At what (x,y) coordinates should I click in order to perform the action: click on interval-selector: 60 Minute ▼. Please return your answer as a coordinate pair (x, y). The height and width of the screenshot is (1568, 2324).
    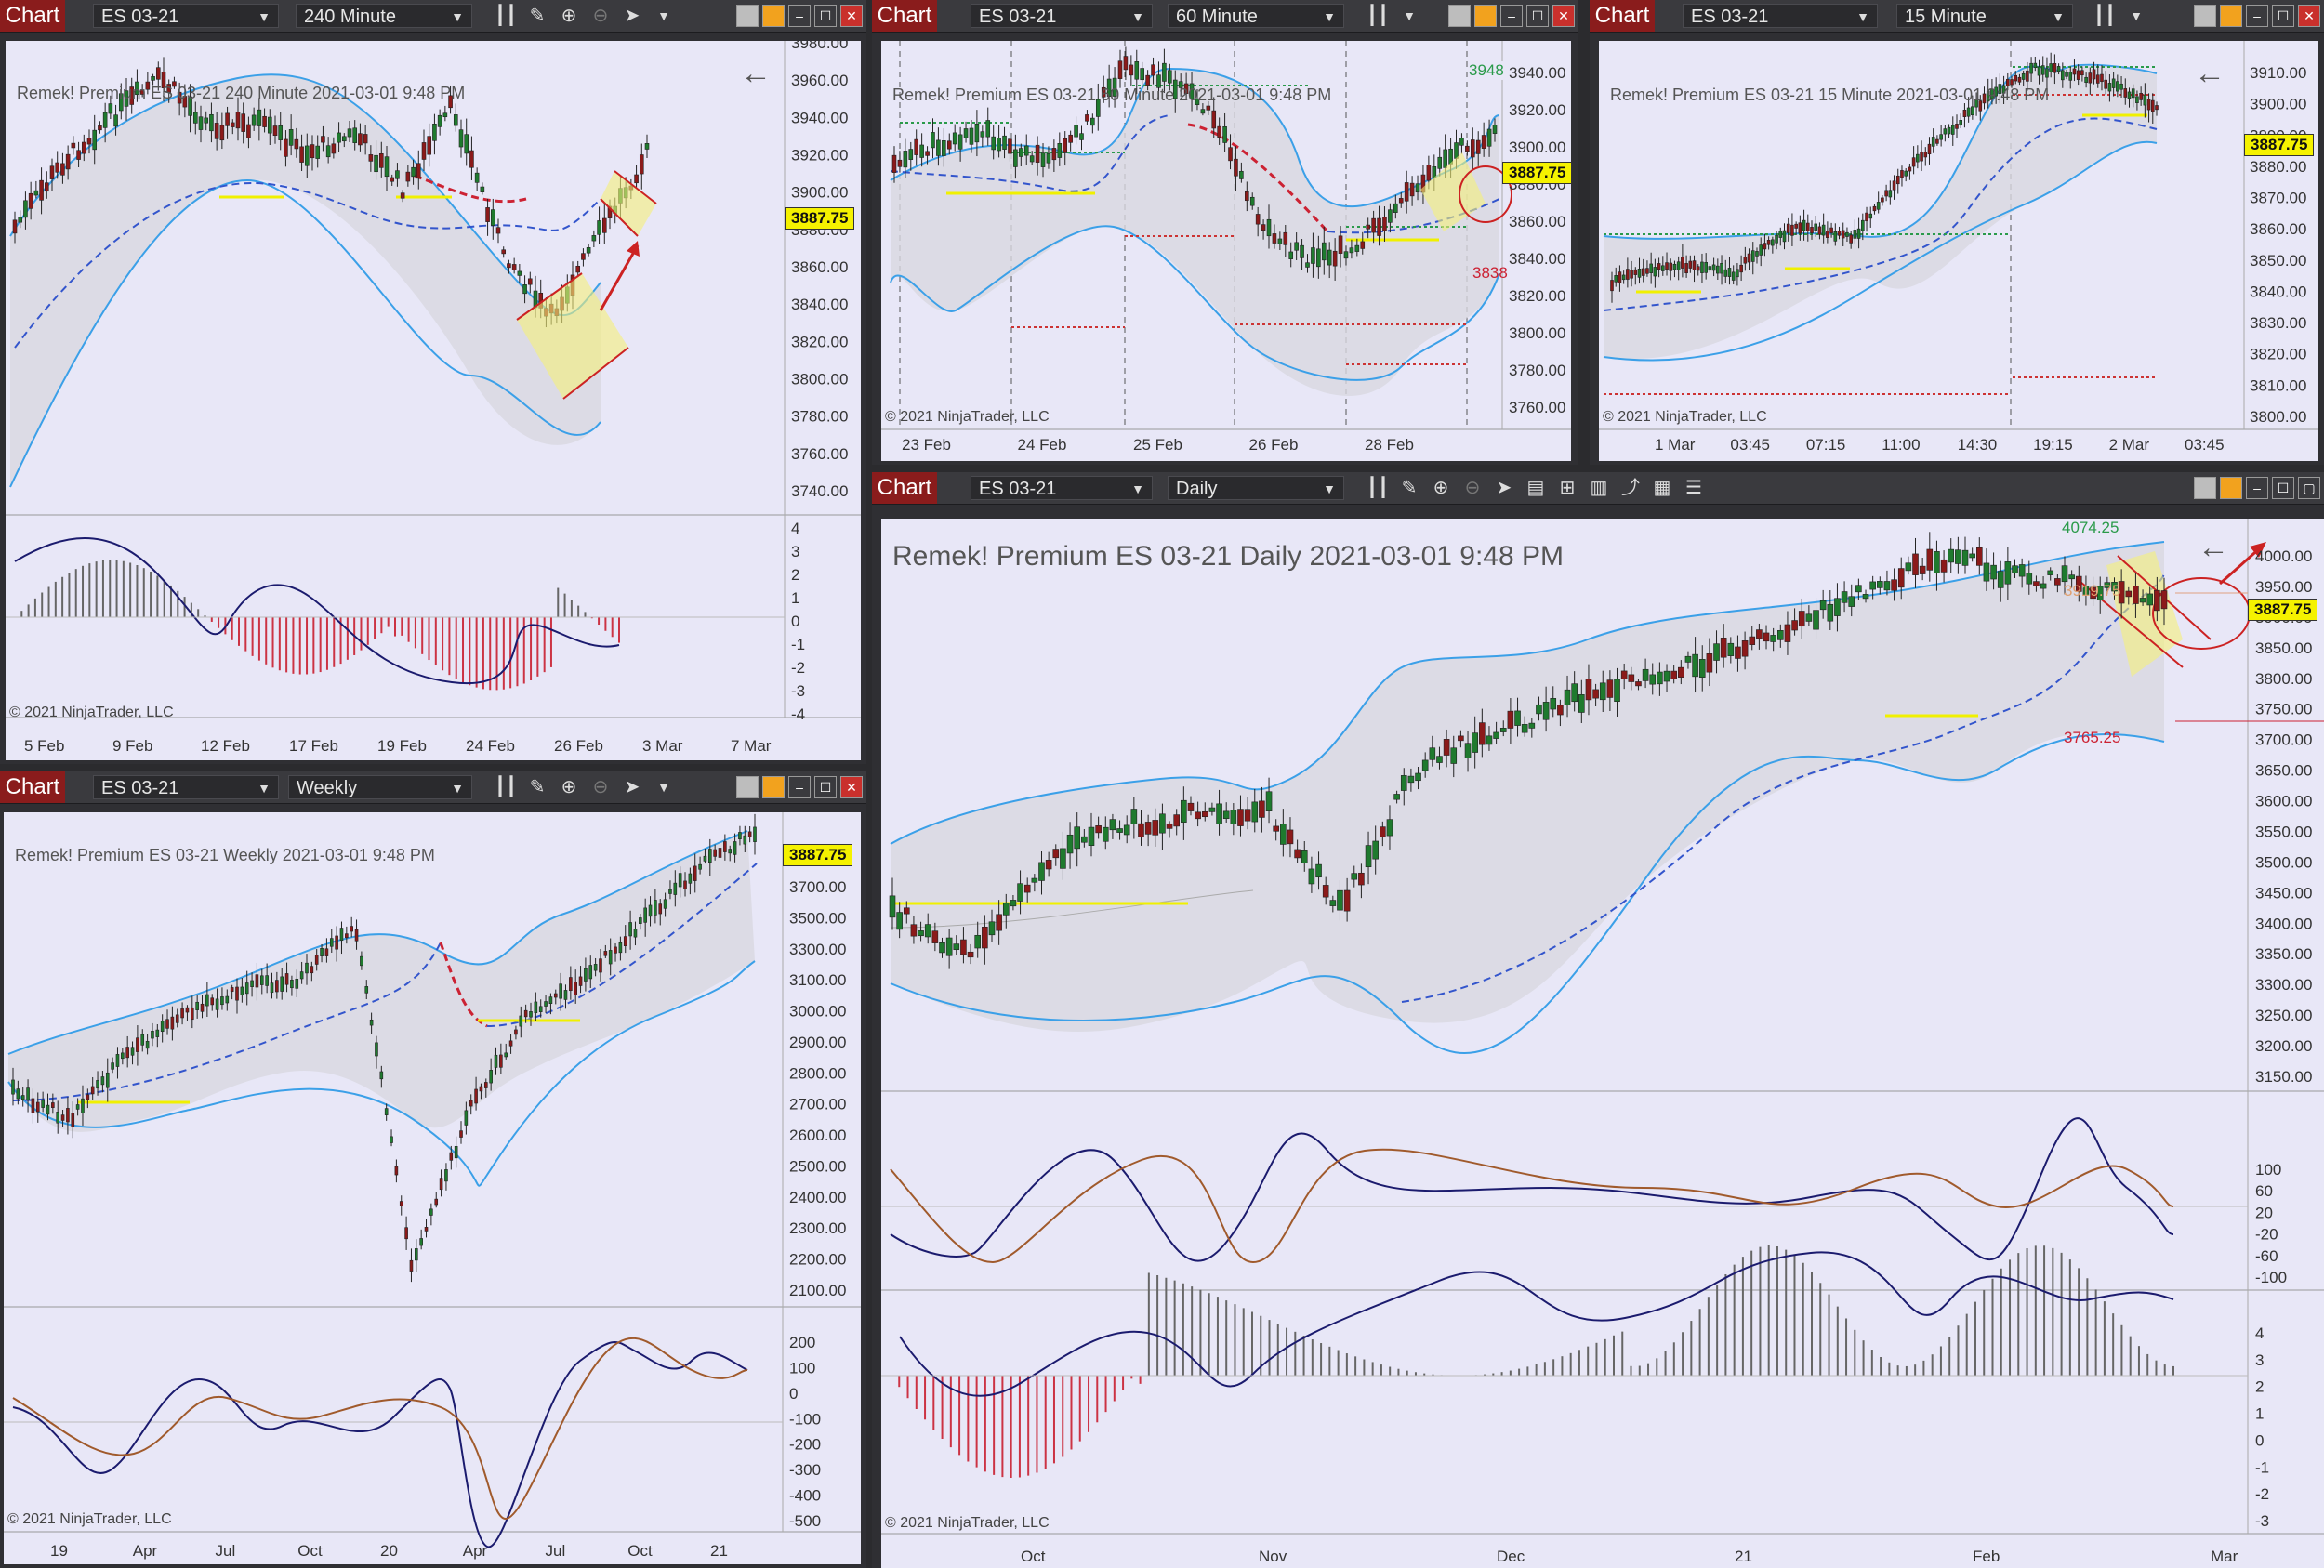
    Looking at the image, I should click on (1256, 16).